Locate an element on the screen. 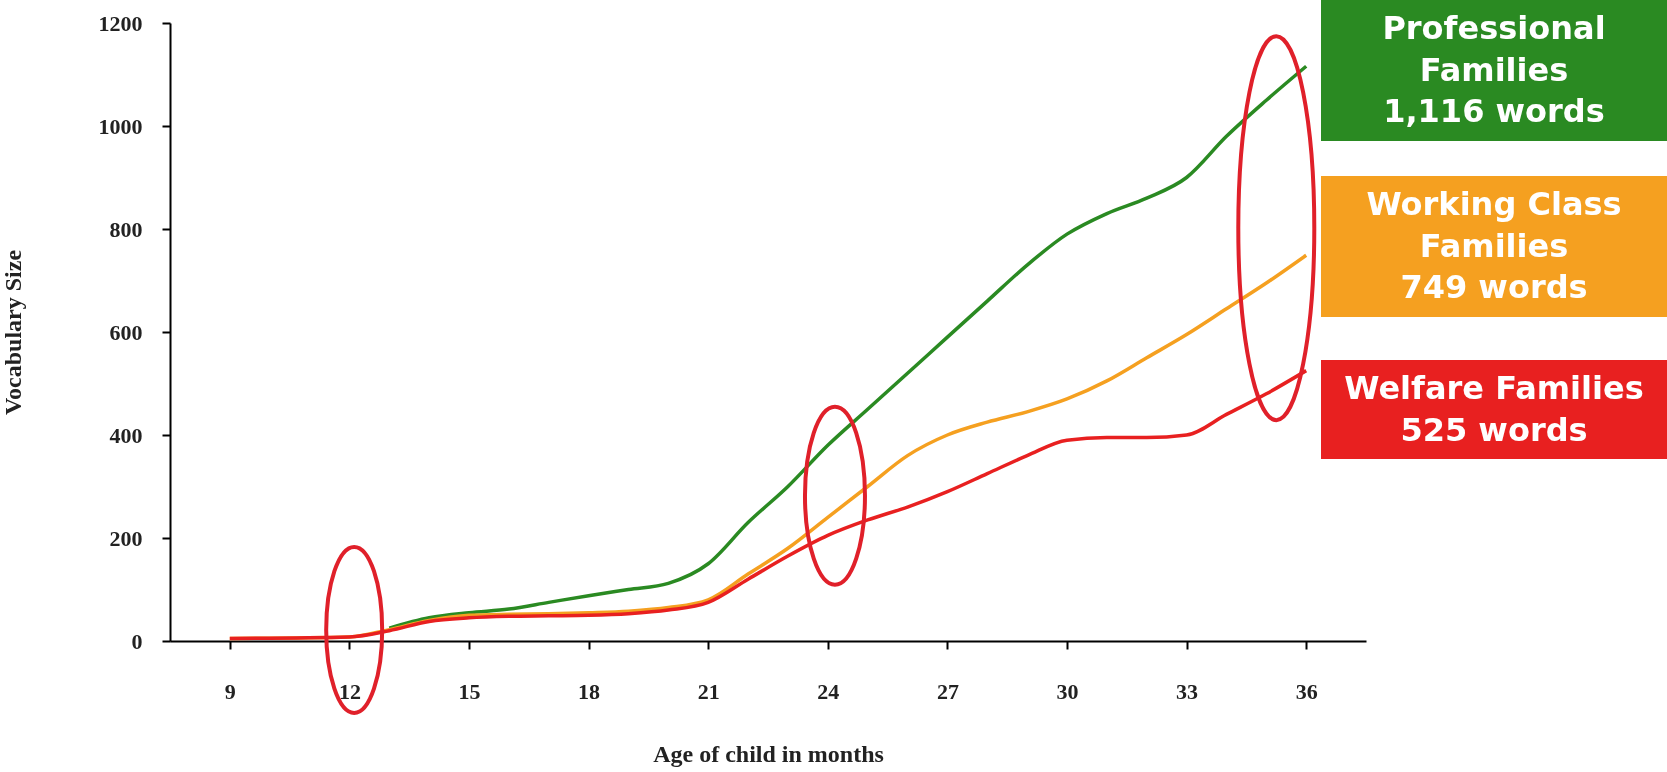  label-box: Professional Families 1,116 words is located at coordinates (1494, 70).